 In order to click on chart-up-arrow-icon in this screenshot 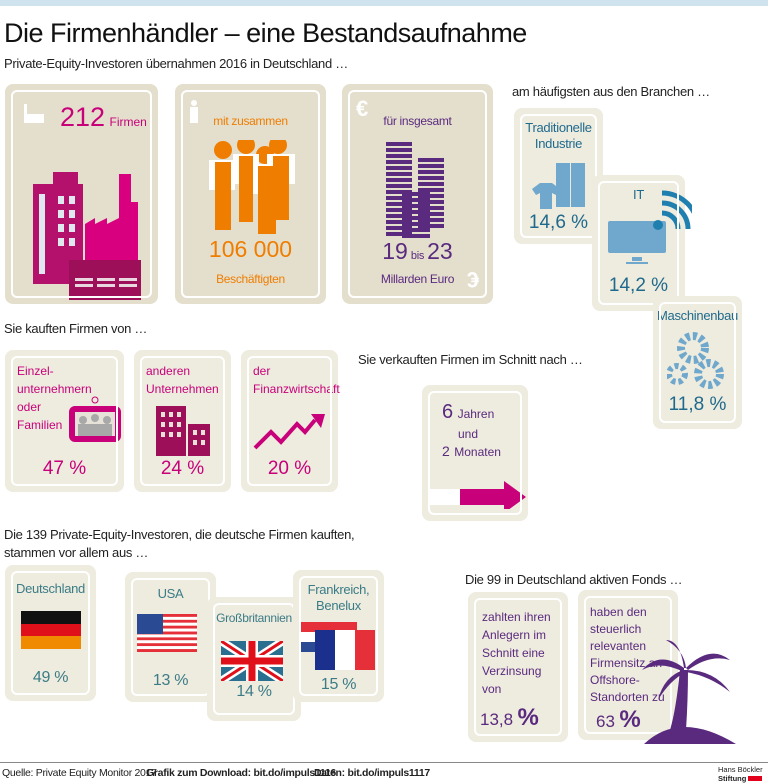, I will do `click(289, 432)`.